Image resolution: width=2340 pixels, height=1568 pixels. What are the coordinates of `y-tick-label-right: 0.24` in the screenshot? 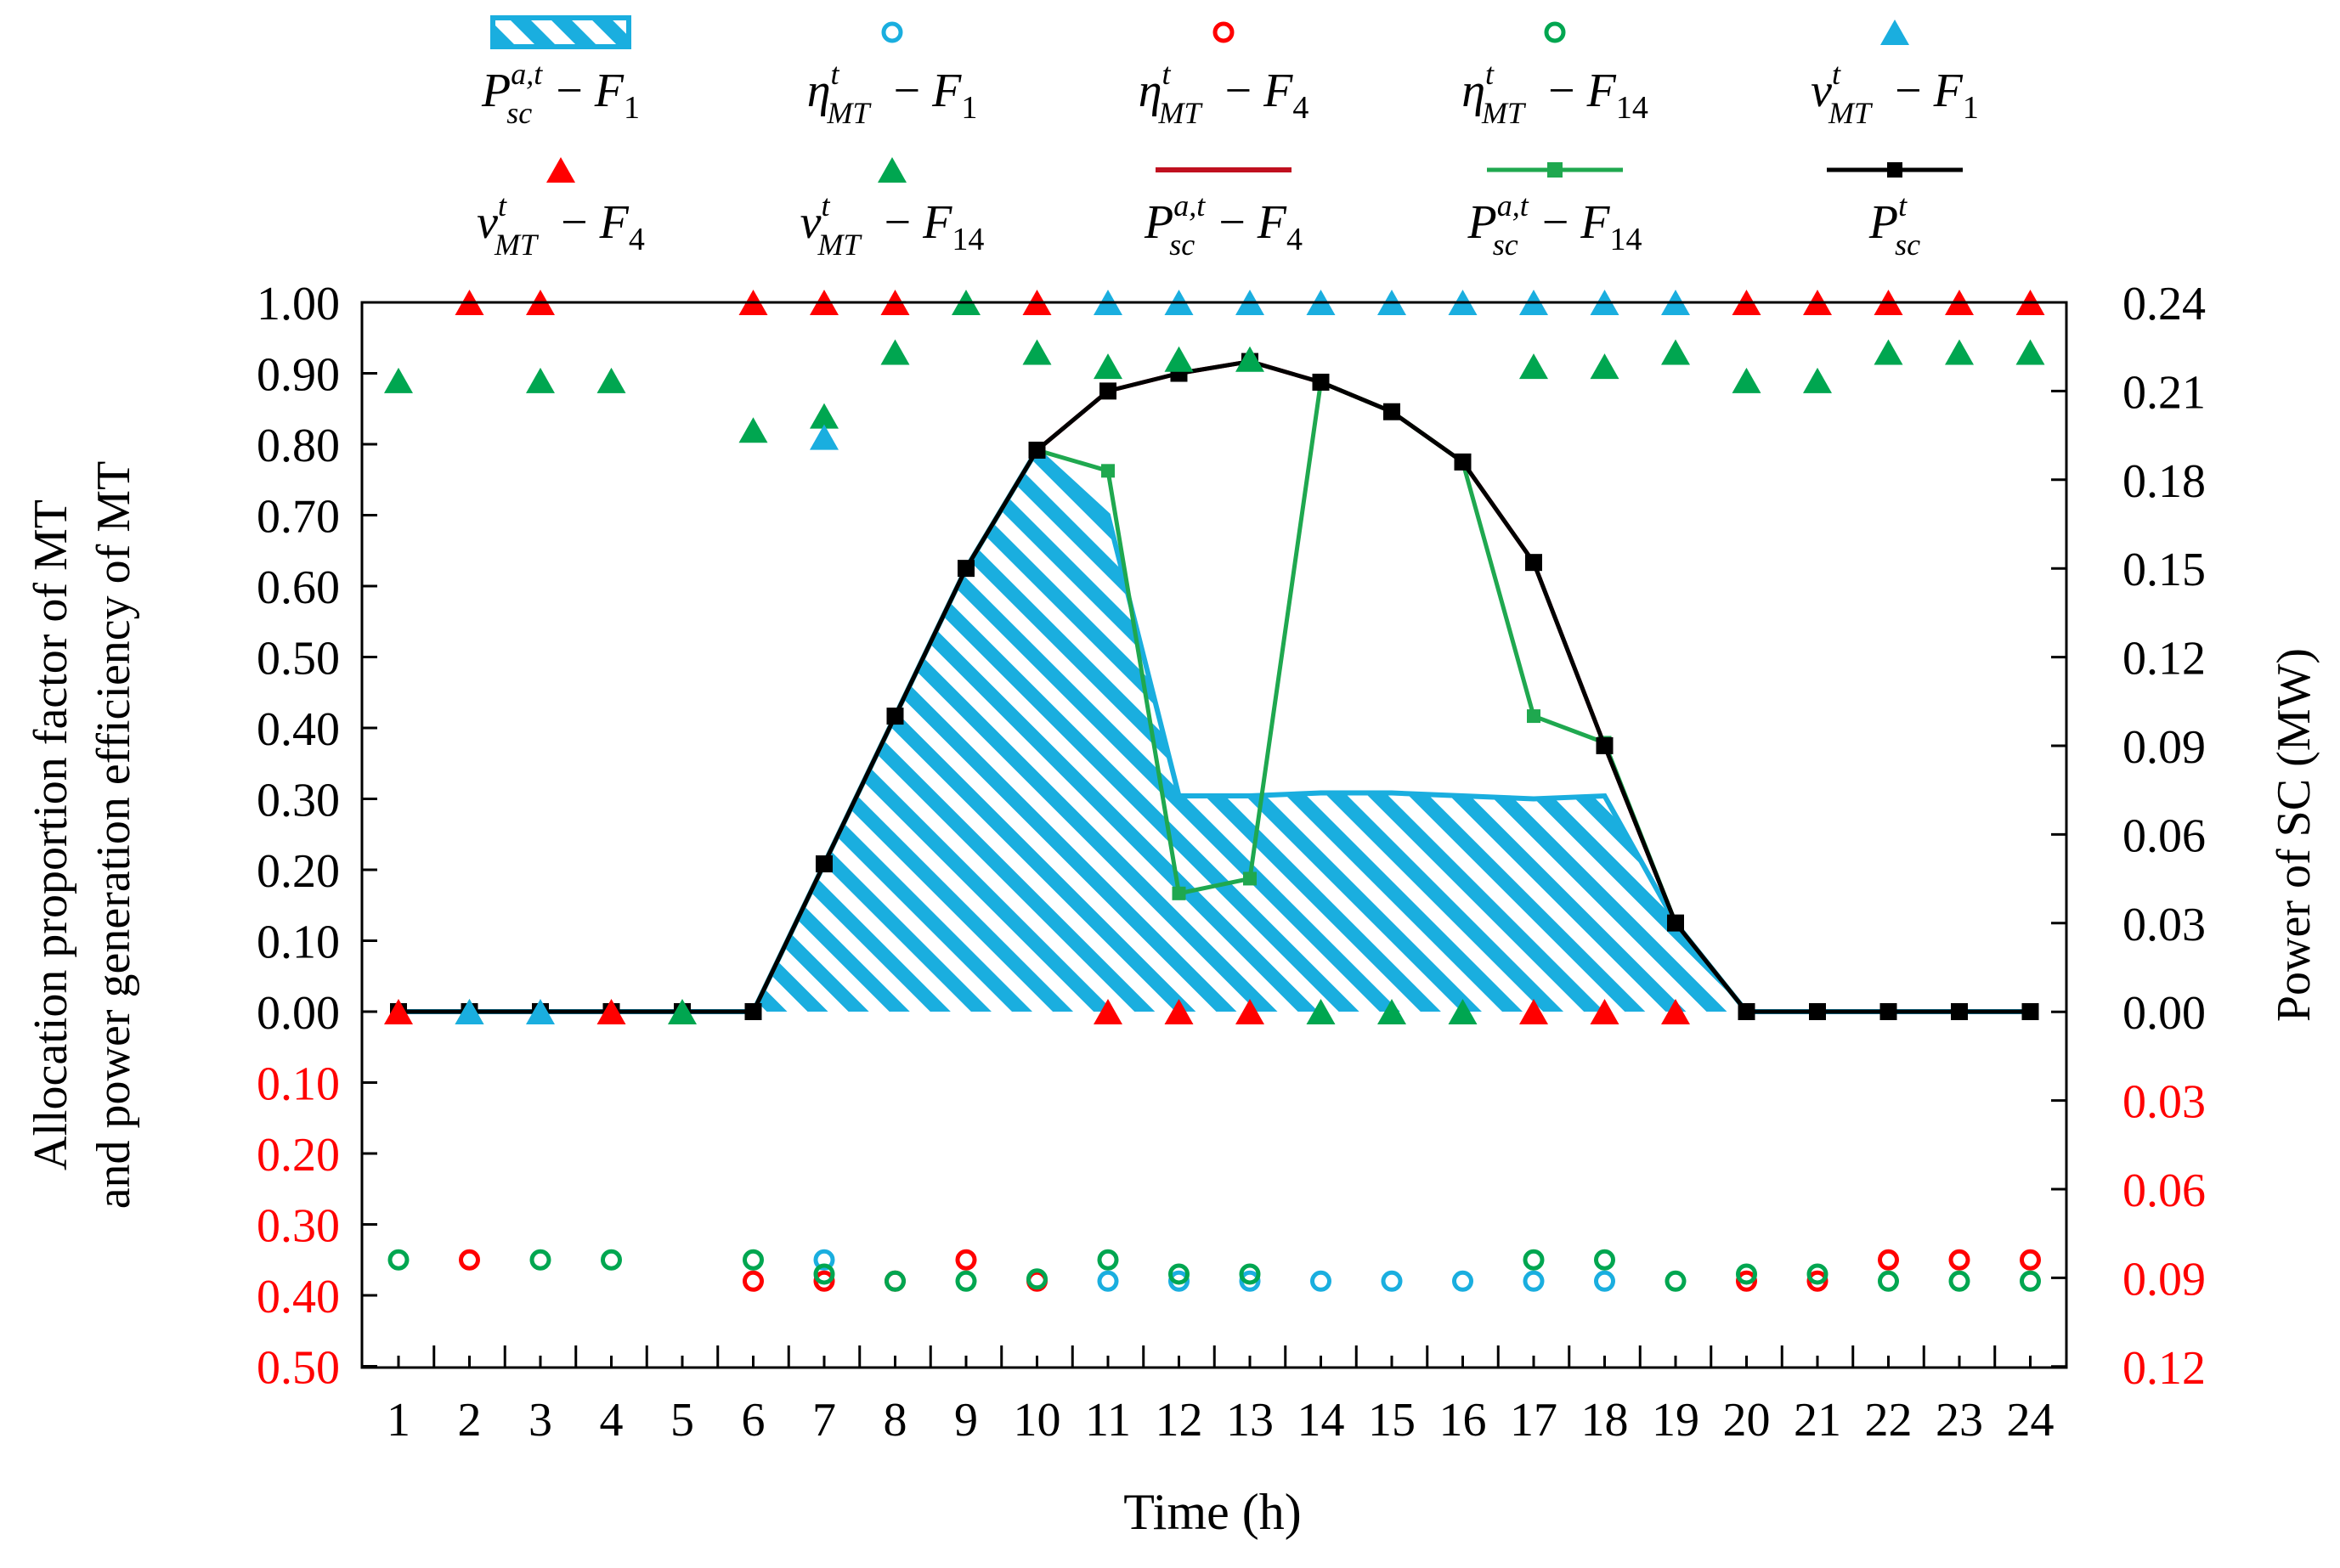 It's located at (2164, 304).